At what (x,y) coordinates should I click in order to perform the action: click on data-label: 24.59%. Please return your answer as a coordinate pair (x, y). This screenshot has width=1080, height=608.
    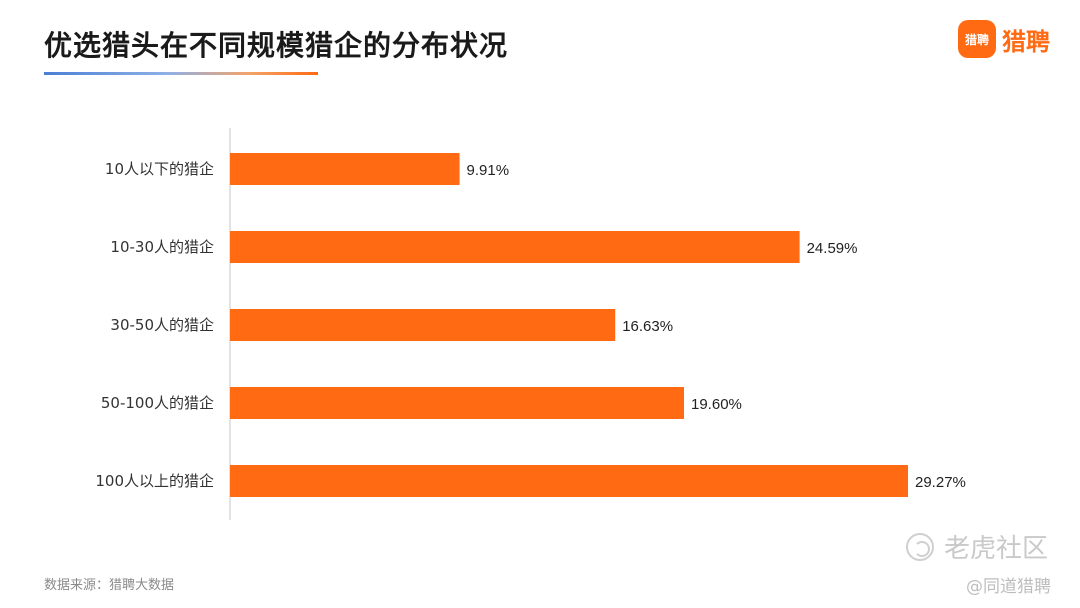
    Looking at the image, I should click on (832, 248).